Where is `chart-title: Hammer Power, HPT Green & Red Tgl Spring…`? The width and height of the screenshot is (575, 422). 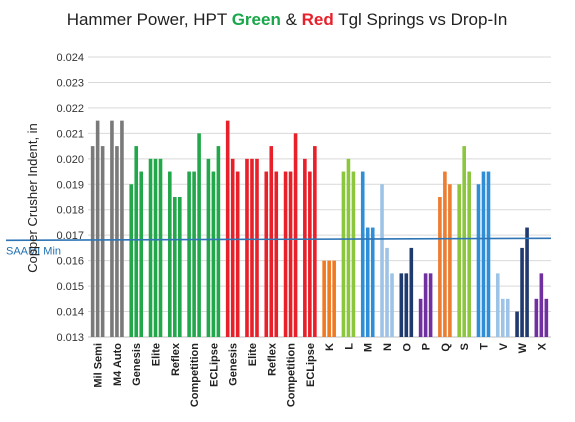
chart-title: Hammer Power, HPT Green & Red Tgl Spring… is located at coordinates (287, 19).